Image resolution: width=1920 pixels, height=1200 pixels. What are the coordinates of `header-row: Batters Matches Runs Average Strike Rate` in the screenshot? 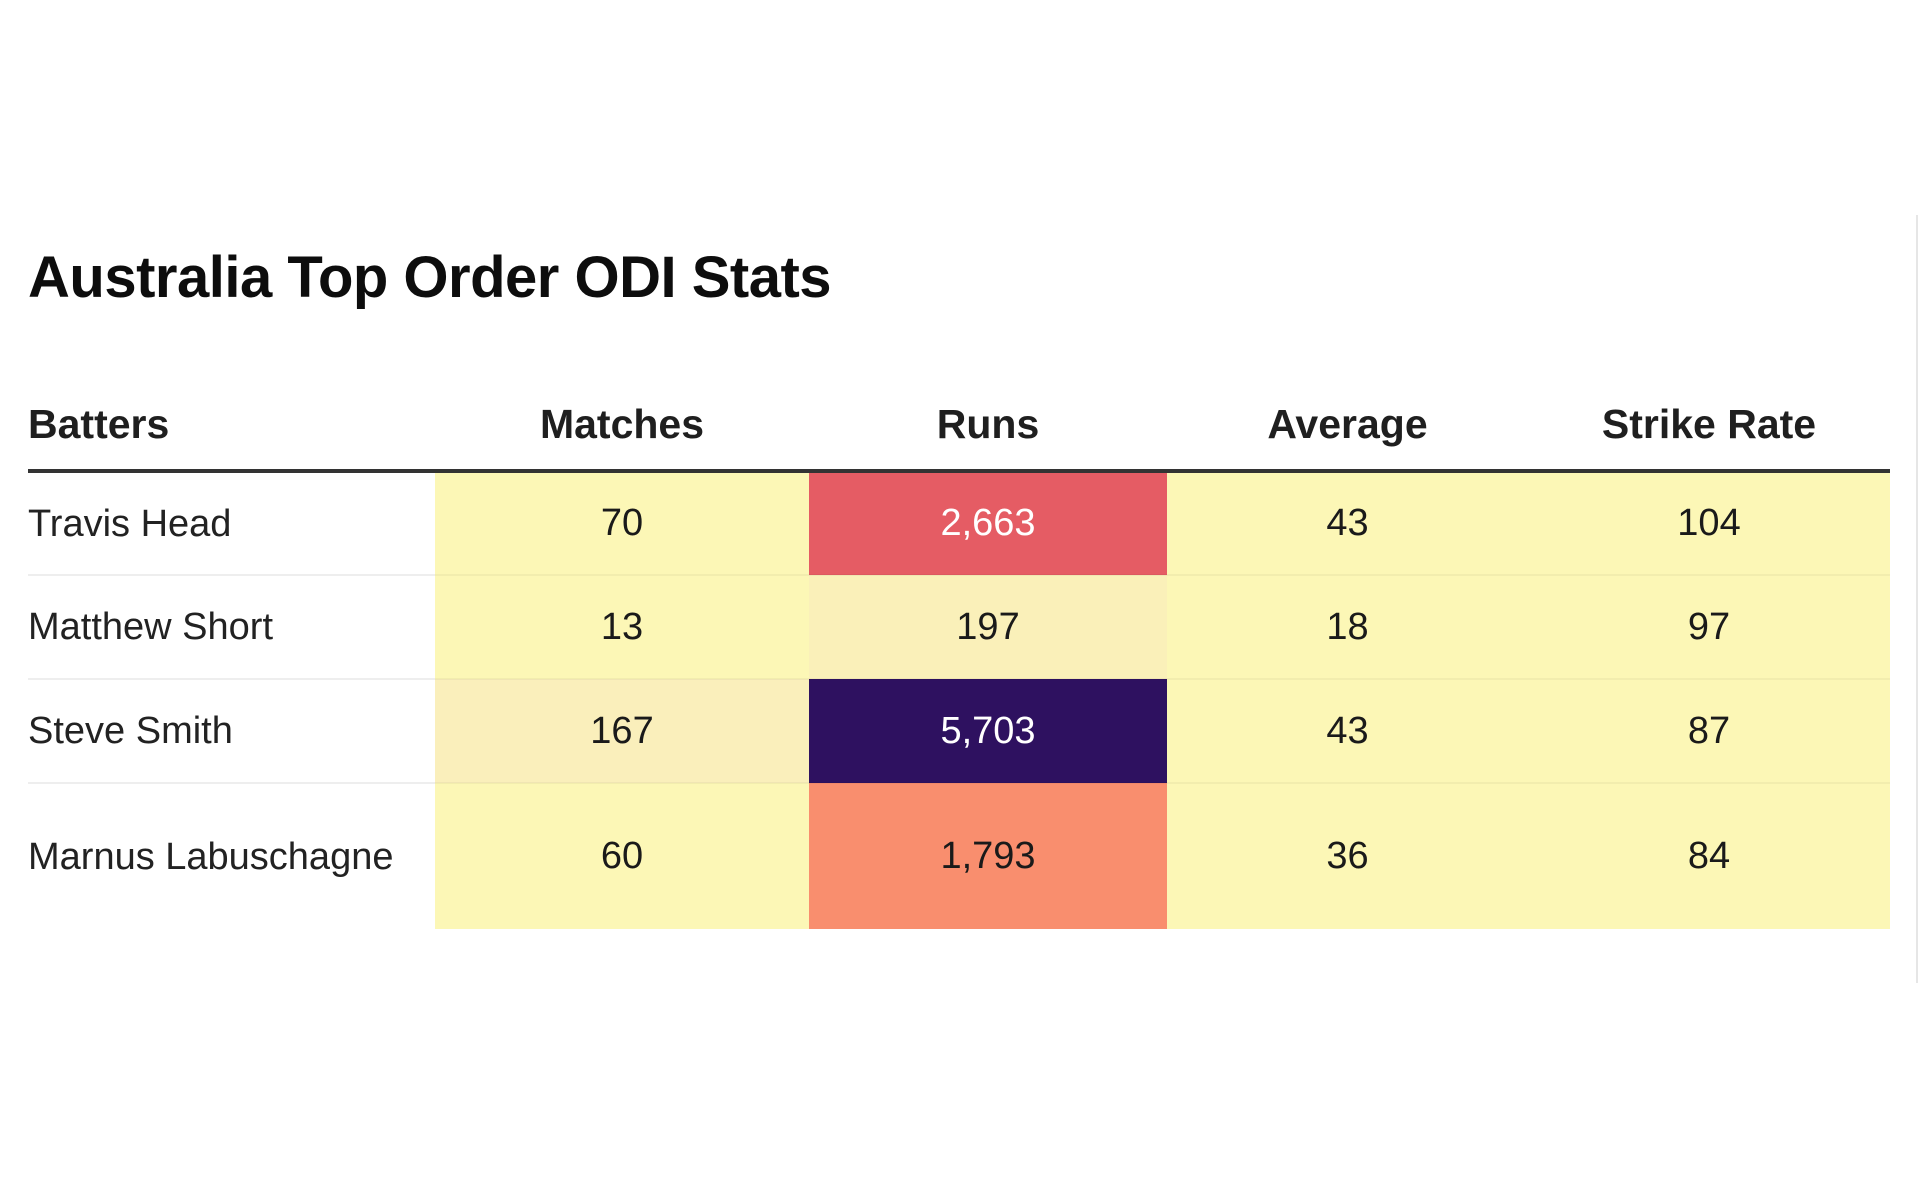 It's located at (959, 426).